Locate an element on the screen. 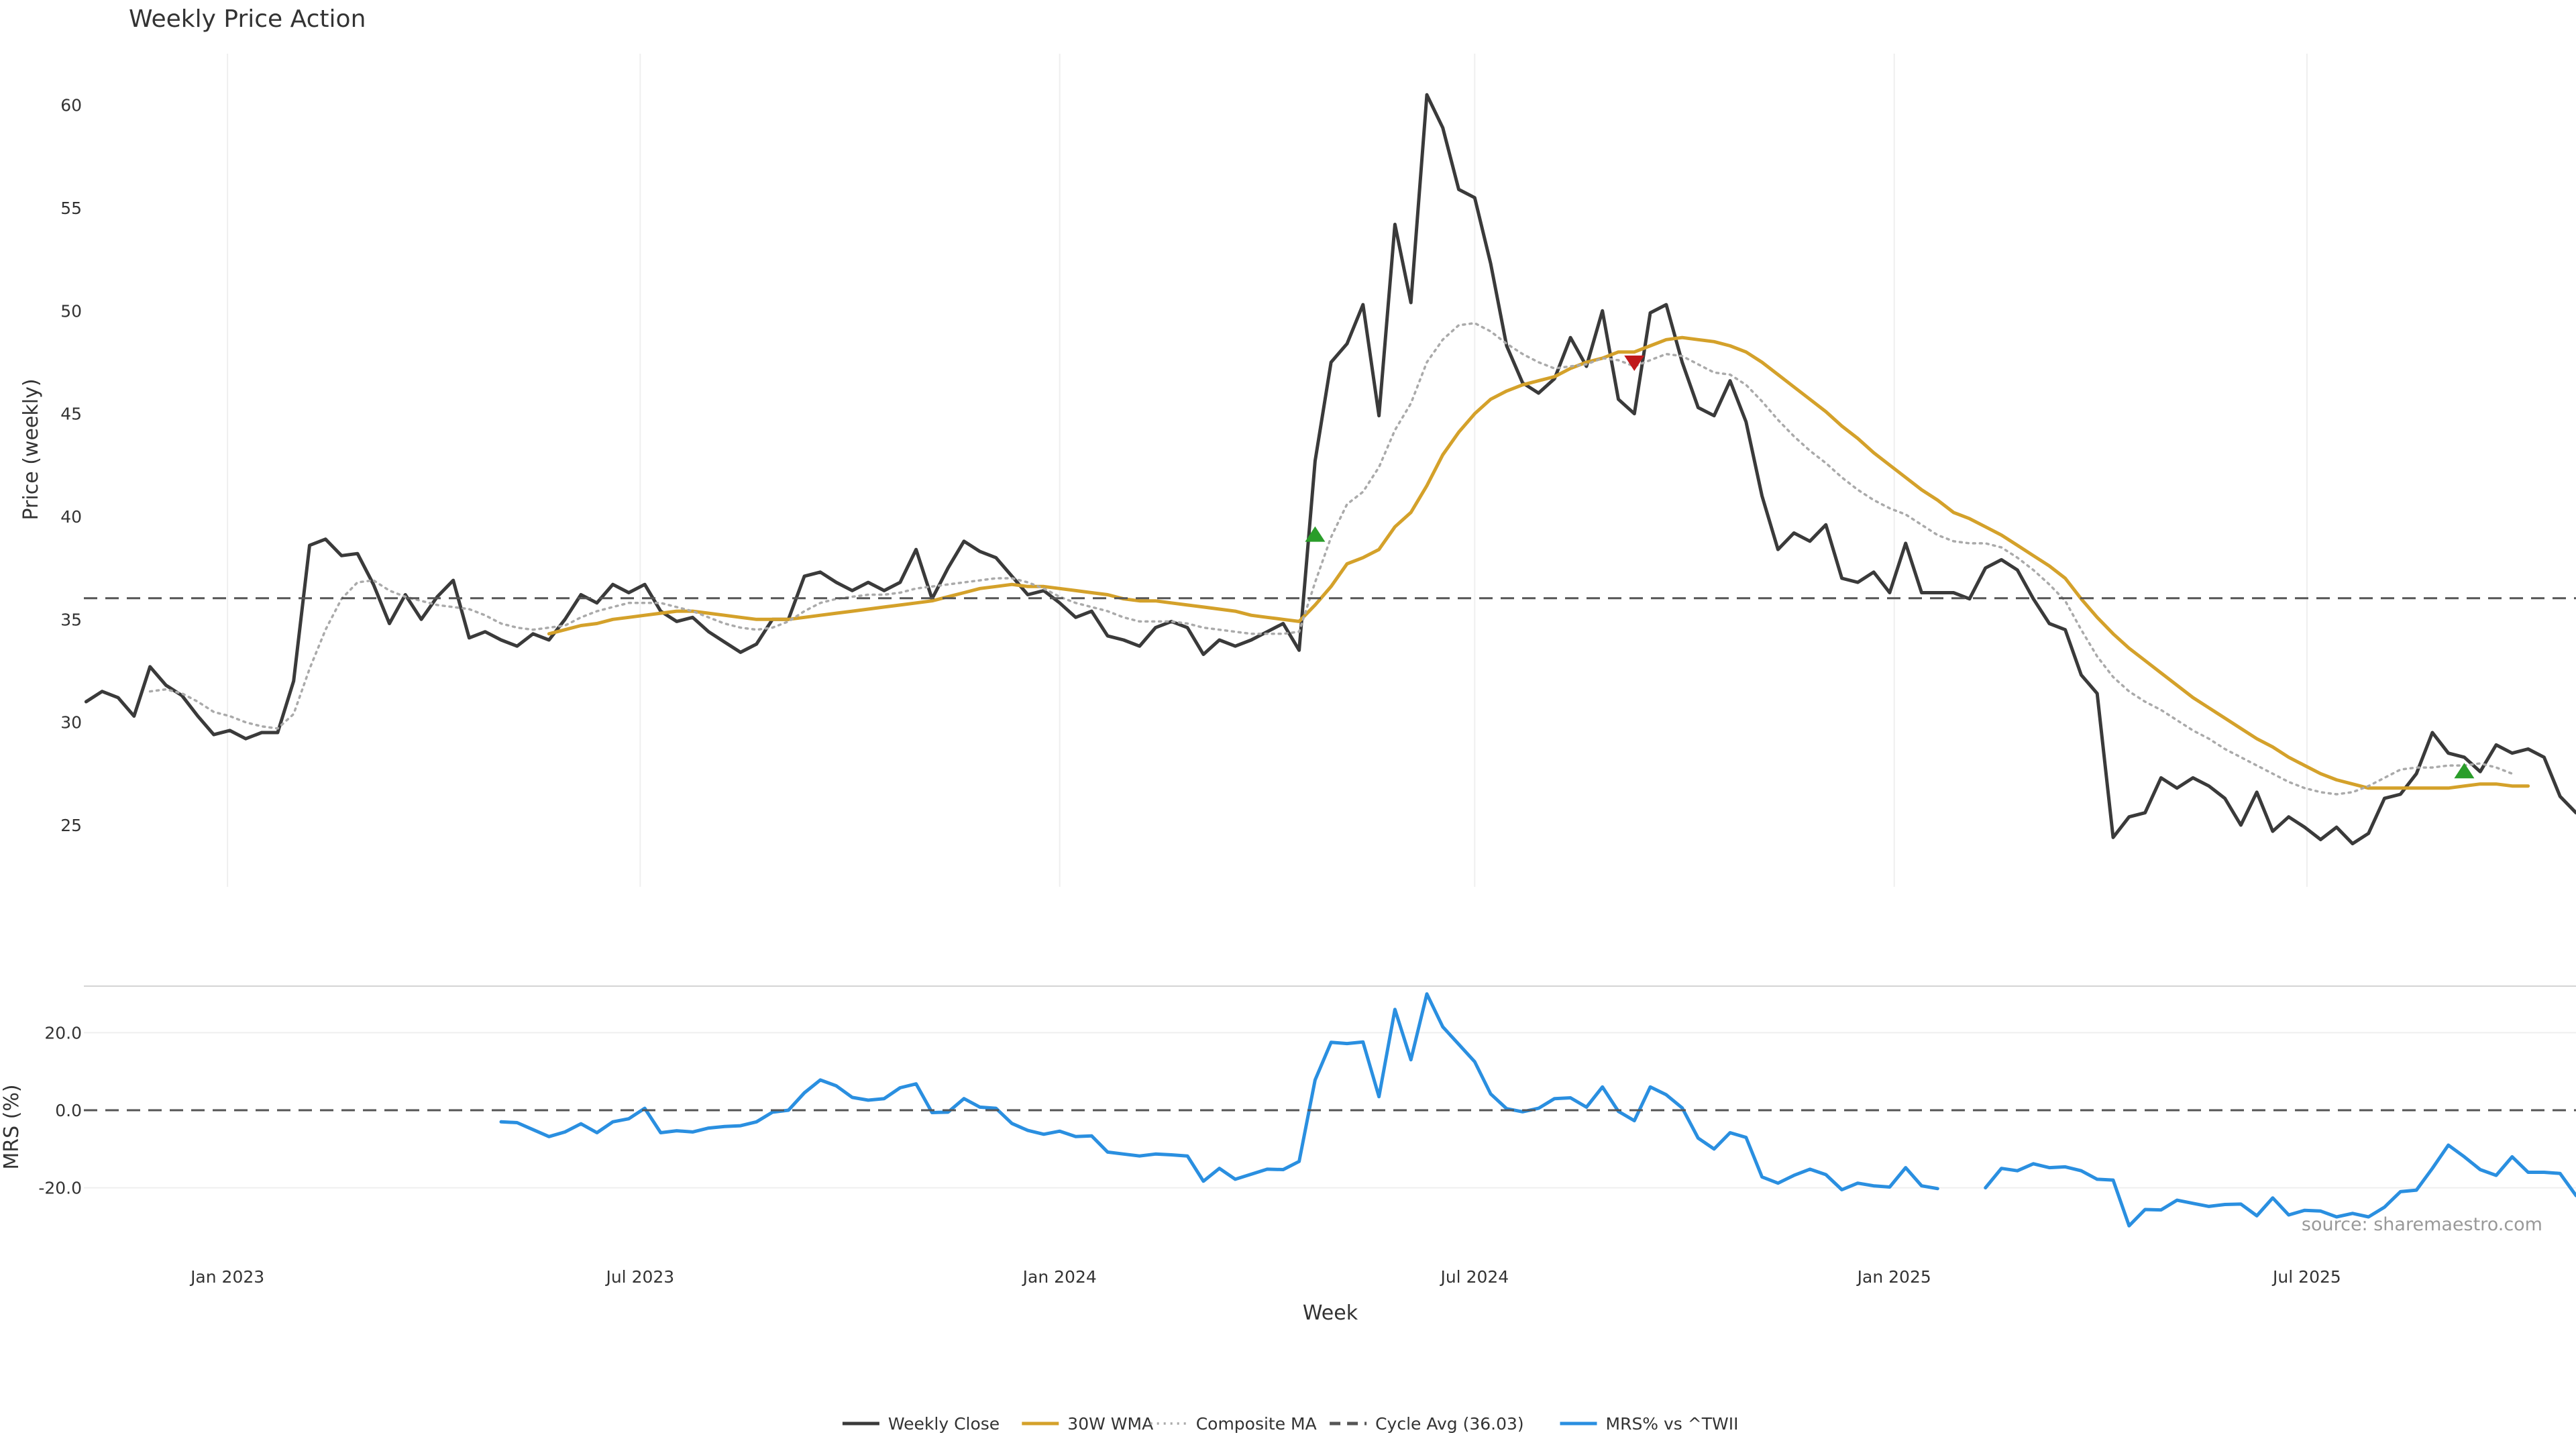 The height and width of the screenshot is (1449, 2576). mrs-y-tick-label: 20.0 is located at coordinates (63, 1032).